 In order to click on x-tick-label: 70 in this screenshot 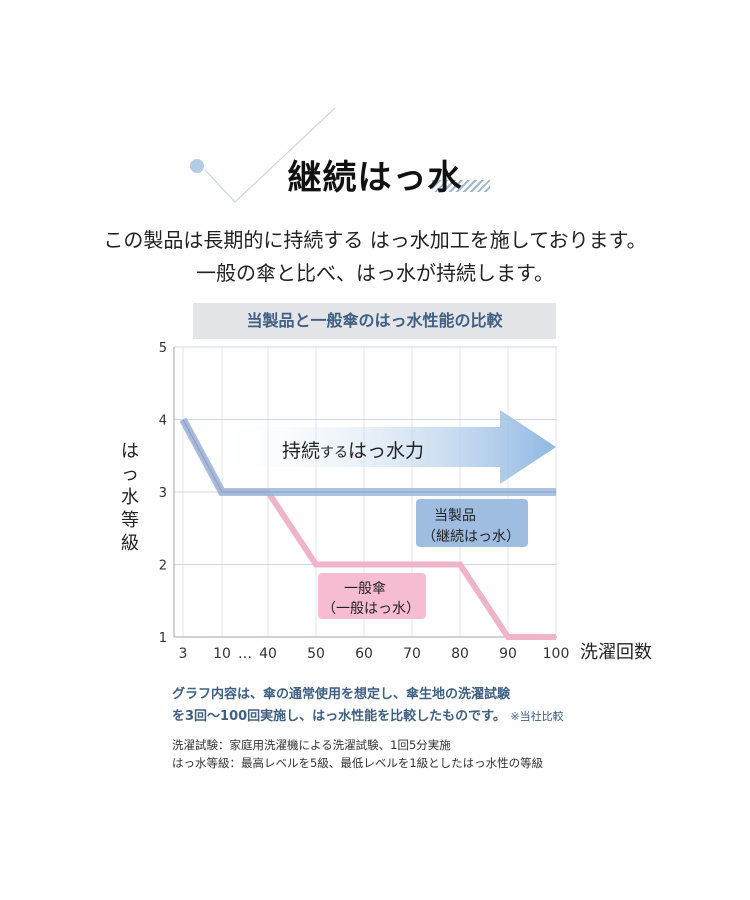, I will do `click(412, 654)`.